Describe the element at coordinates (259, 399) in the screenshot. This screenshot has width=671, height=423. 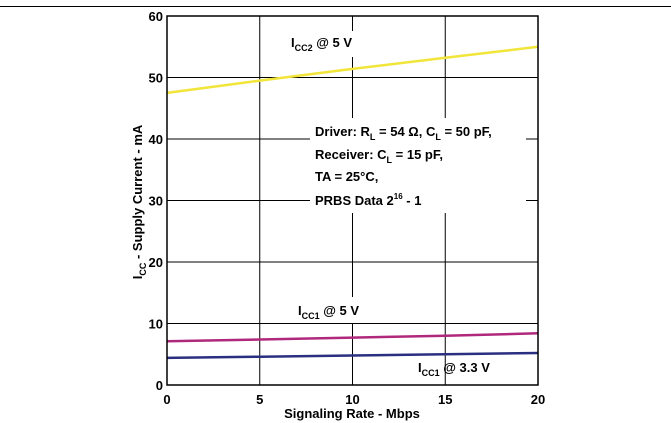
I see `x-tick-label-1: 5` at that location.